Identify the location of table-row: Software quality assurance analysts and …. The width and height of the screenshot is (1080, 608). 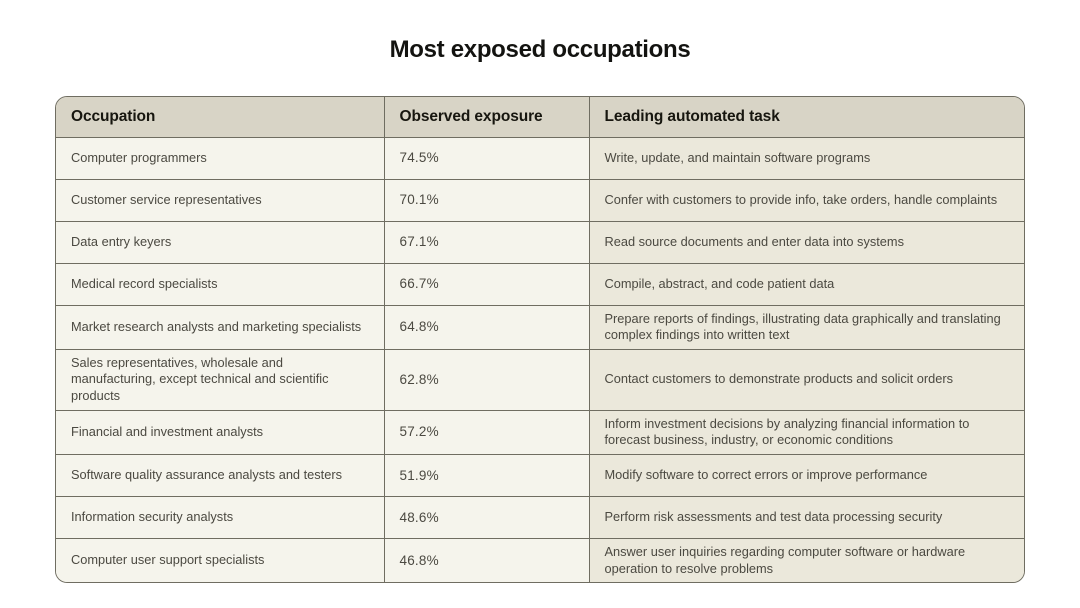
(540, 475).